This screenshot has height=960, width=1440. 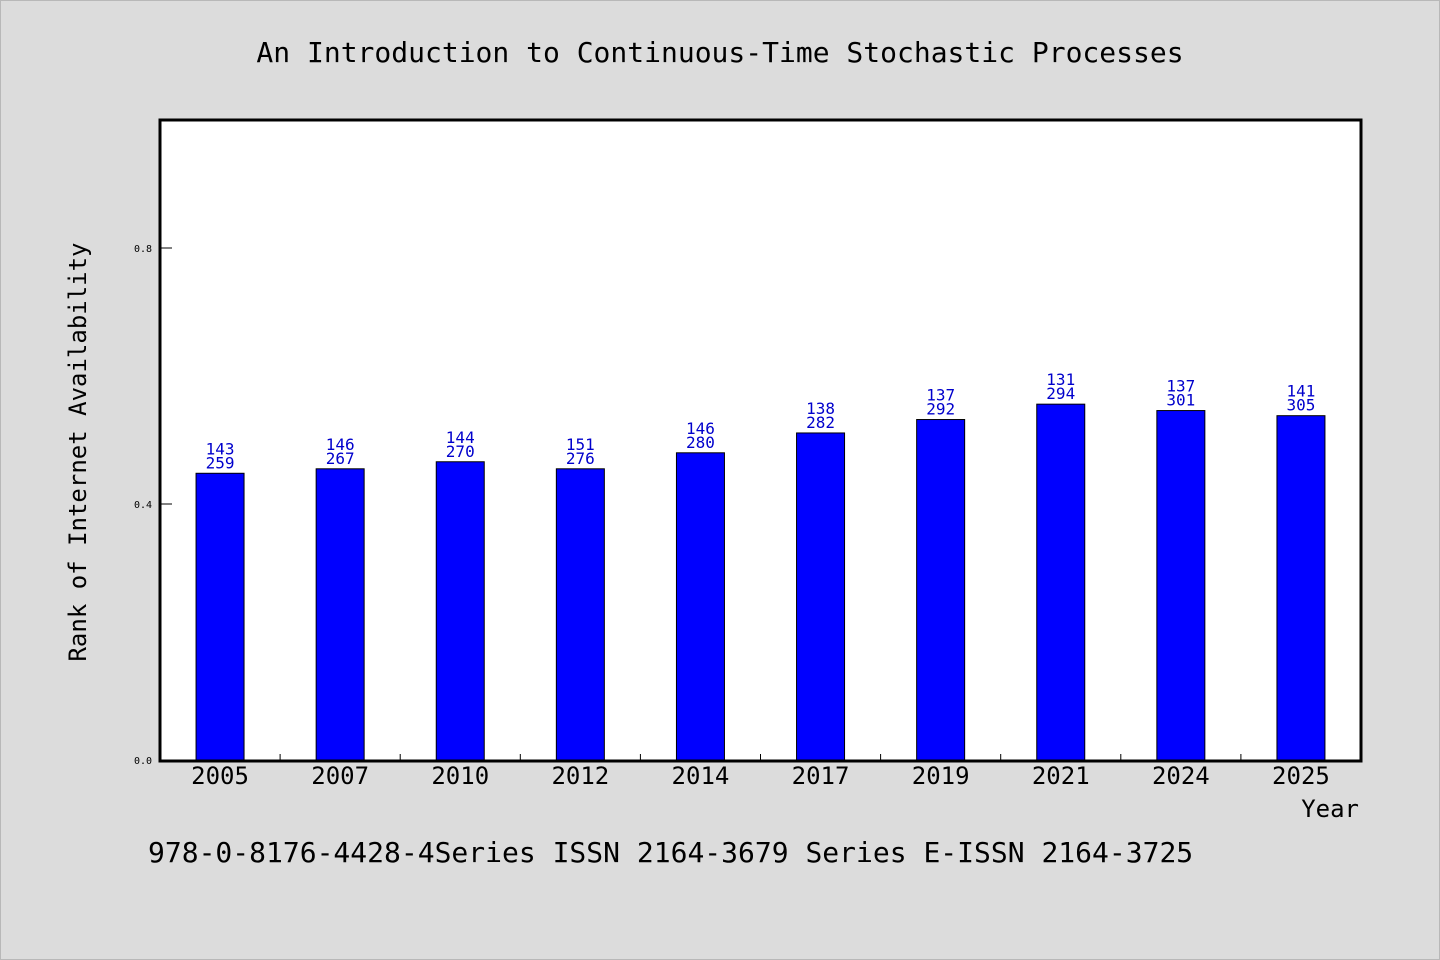 I want to click on x-tick-label: 2025, so click(x=1301, y=776).